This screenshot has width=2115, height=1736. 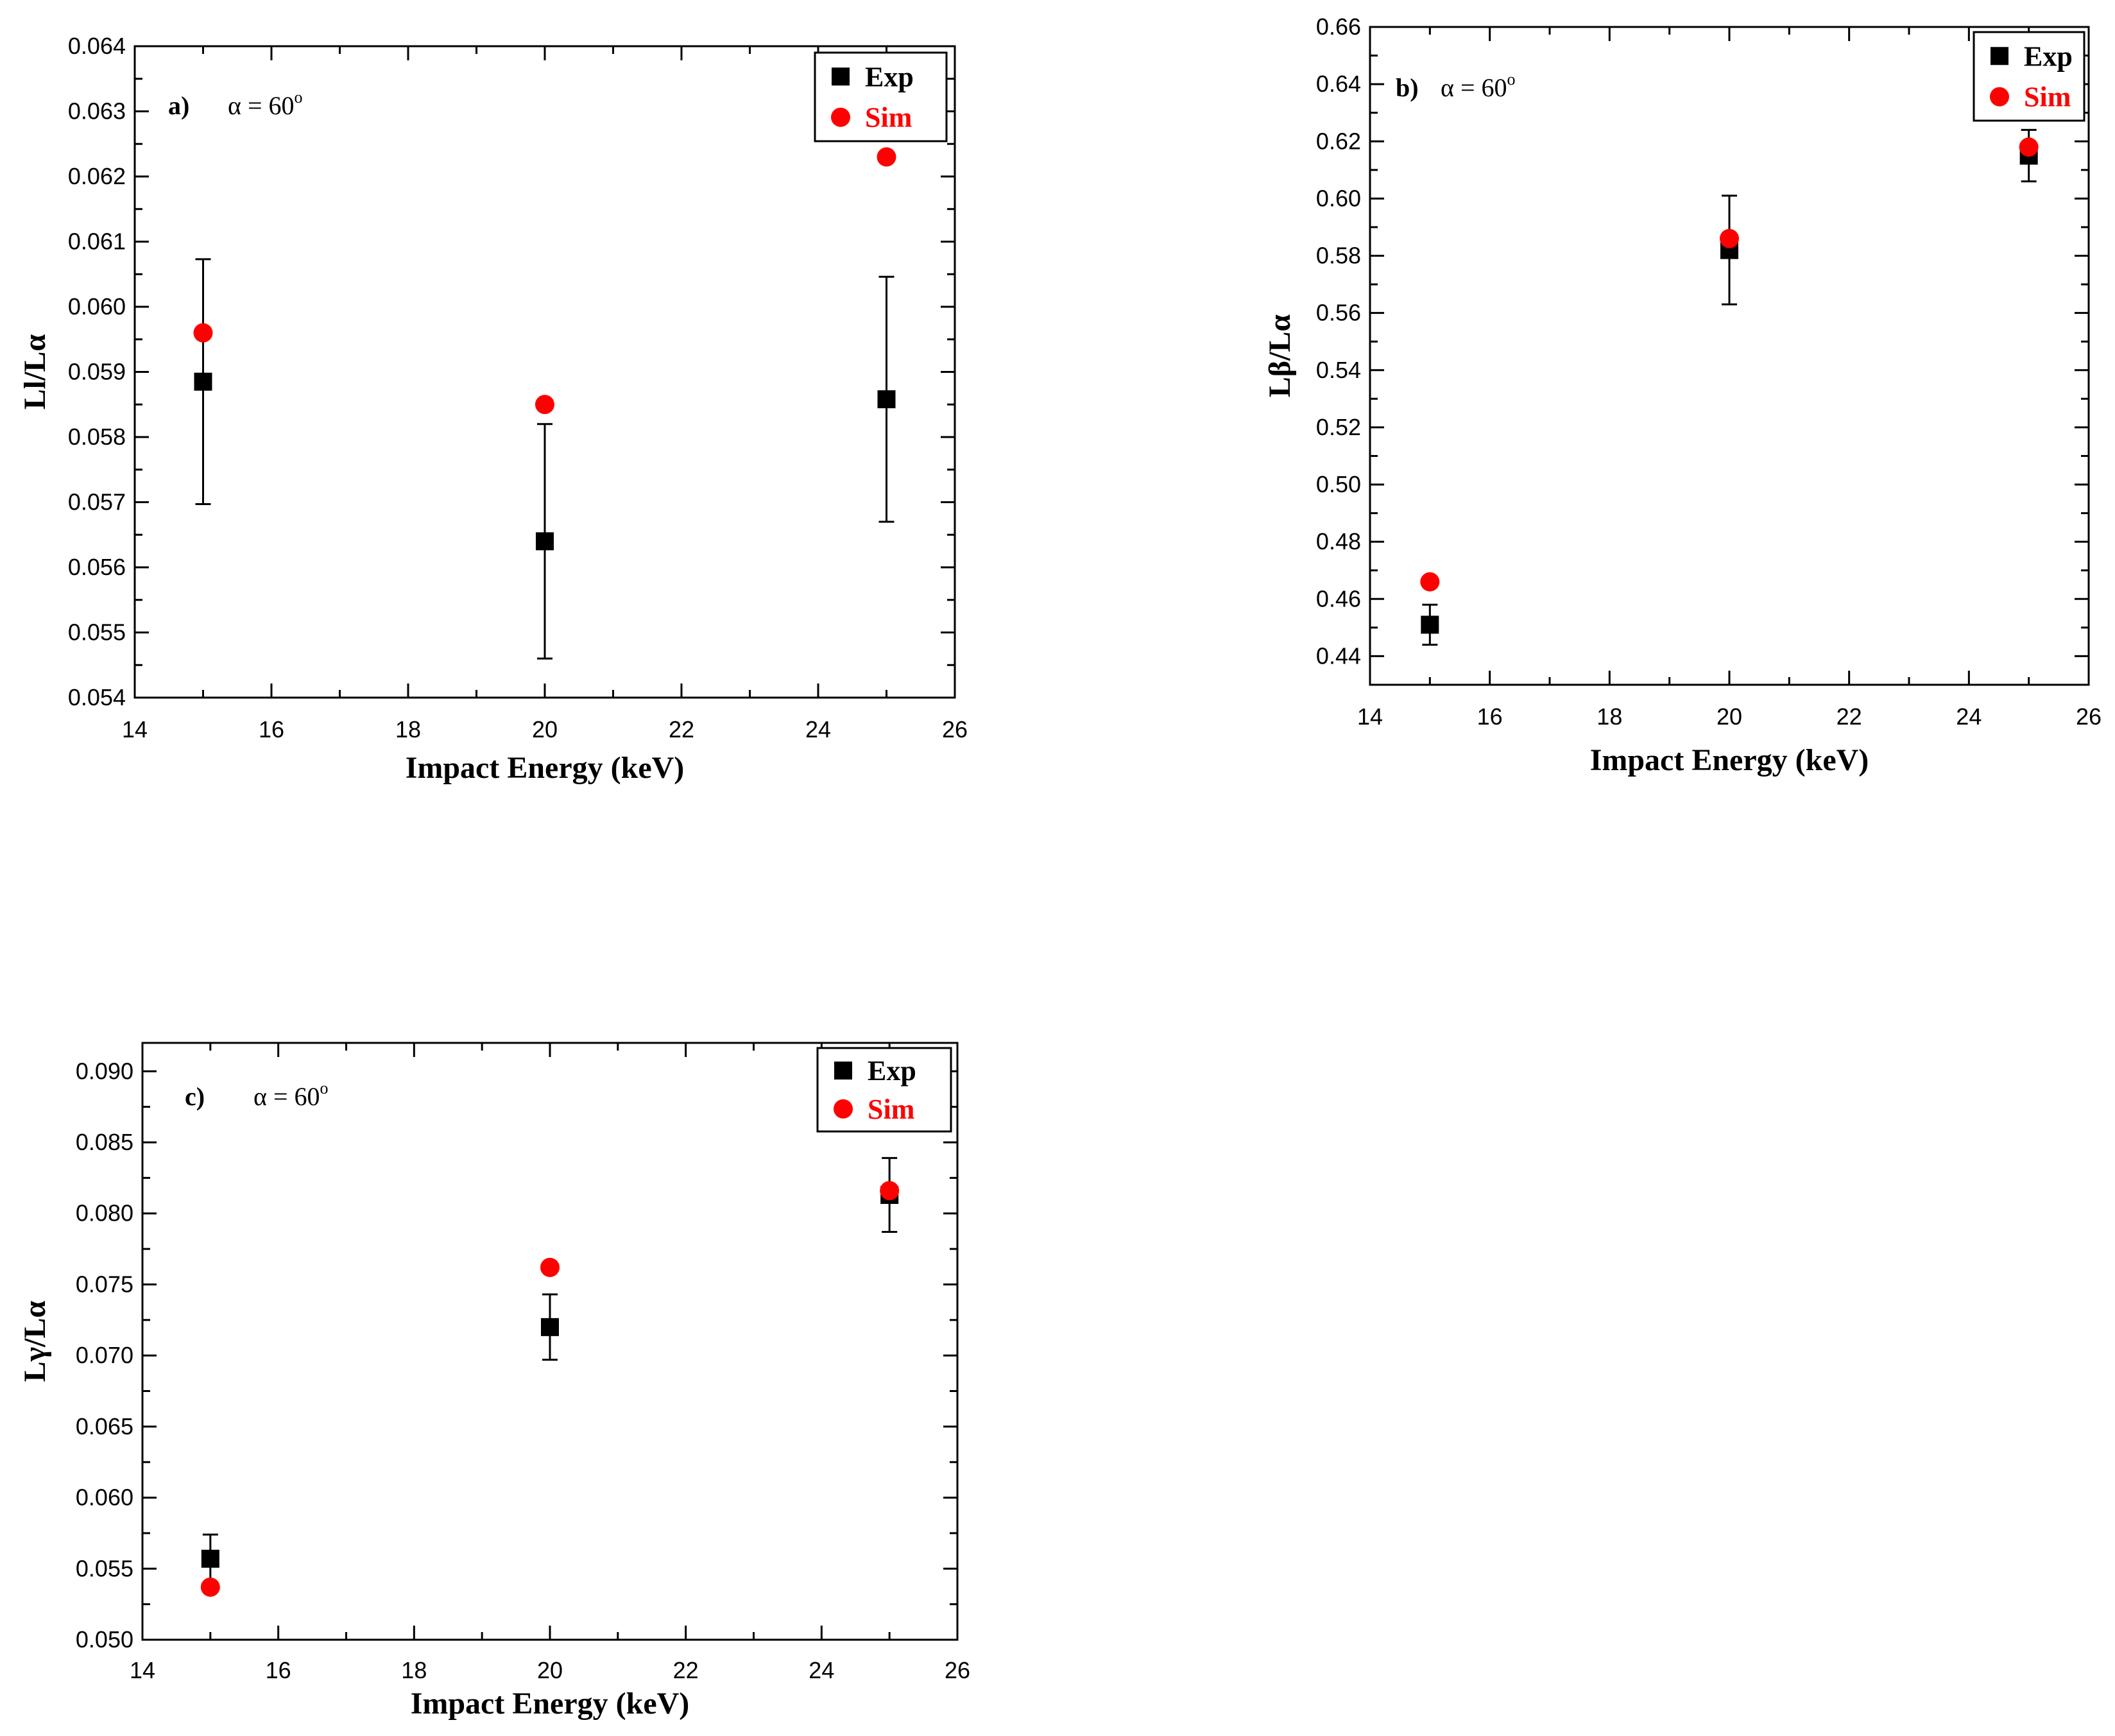 I want to click on y-tick-label: 0.60, so click(x=1339, y=198).